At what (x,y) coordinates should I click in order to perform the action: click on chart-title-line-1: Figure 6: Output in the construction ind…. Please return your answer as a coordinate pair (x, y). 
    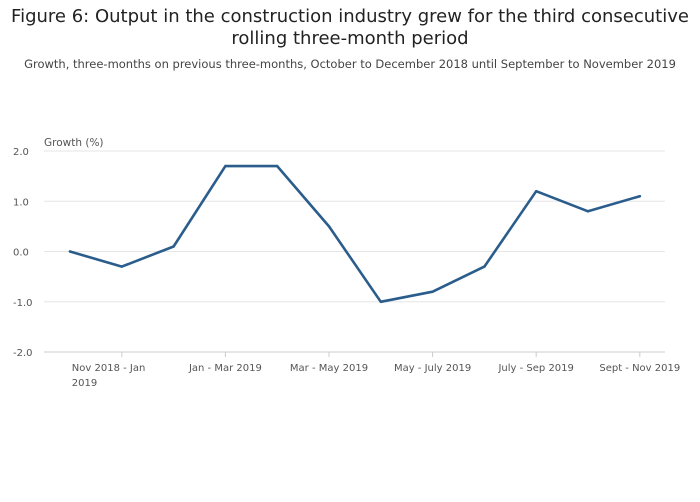
    Looking at the image, I should click on (350, 16).